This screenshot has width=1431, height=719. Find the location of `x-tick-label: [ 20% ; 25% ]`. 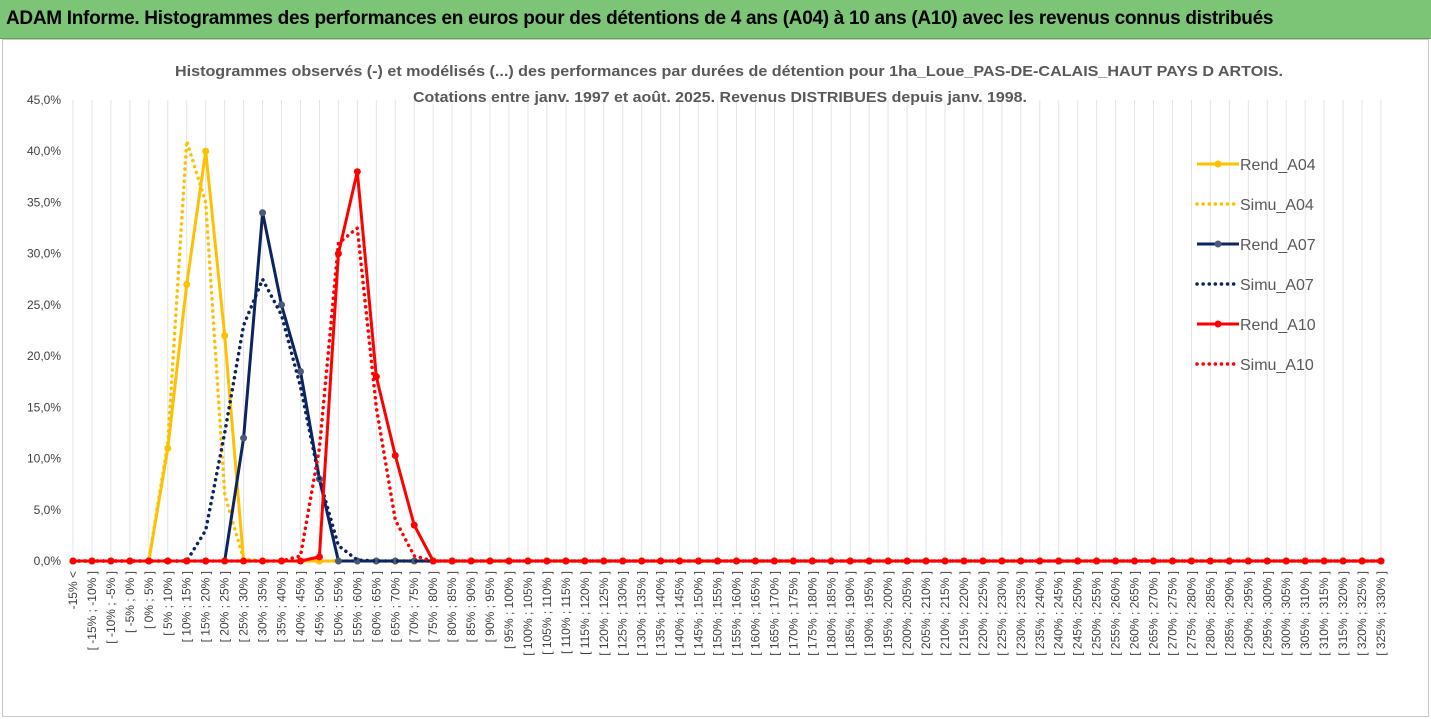

x-tick-label: [ 20% ; 25% ] is located at coordinates (225, 606).